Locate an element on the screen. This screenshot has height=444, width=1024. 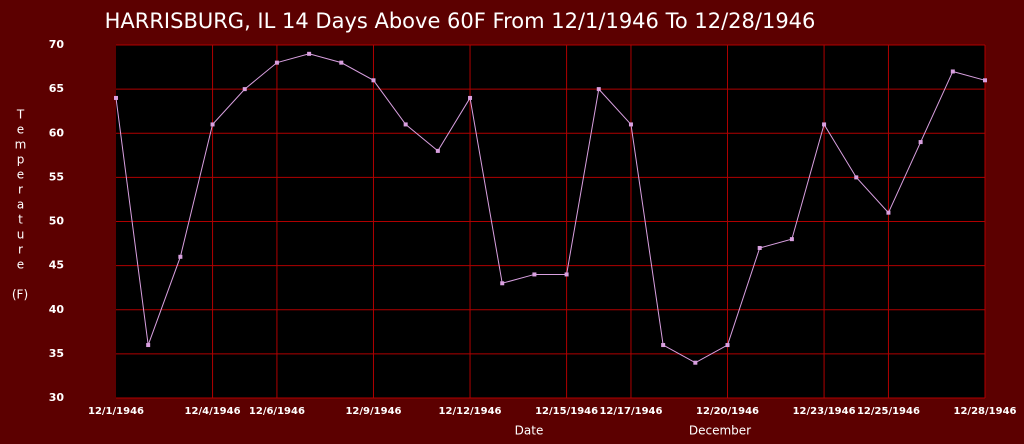
x-tick-label: 12/4/1946 is located at coordinates (213, 411).